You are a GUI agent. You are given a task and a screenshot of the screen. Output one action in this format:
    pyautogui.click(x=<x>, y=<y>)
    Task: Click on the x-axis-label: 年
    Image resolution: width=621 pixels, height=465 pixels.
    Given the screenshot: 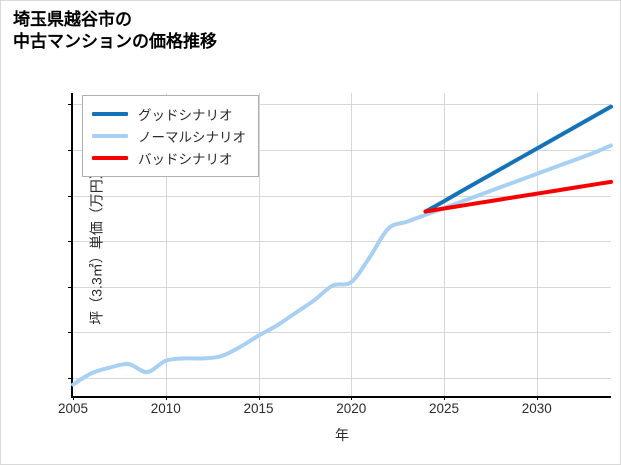 What is the action you would take?
    pyautogui.click(x=342, y=435)
    